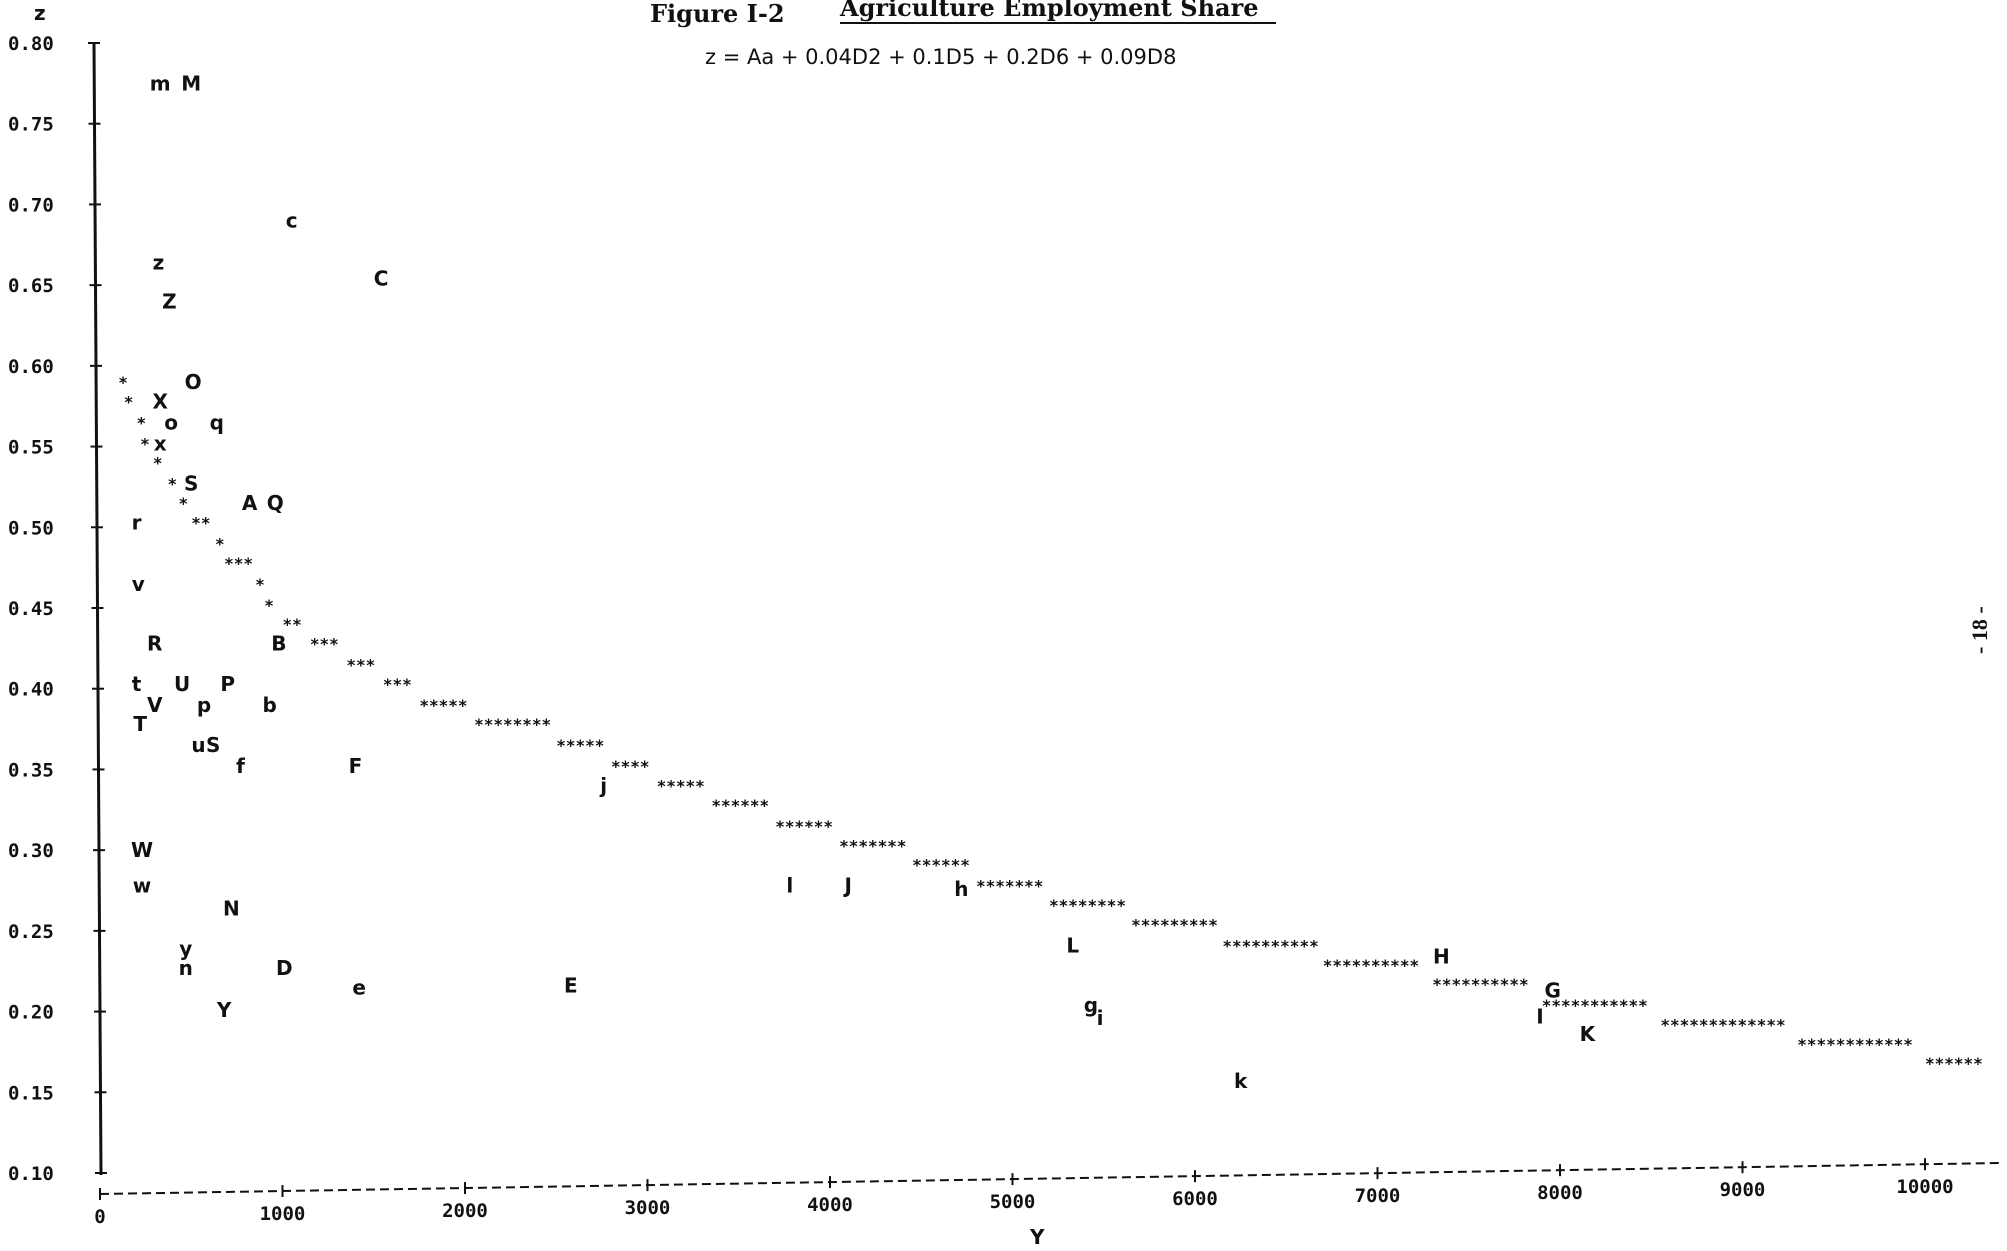 The width and height of the screenshot is (2007, 1251). What do you see at coordinates (1378, 1196) in the screenshot?
I see `x-tick-label: 7000` at bounding box center [1378, 1196].